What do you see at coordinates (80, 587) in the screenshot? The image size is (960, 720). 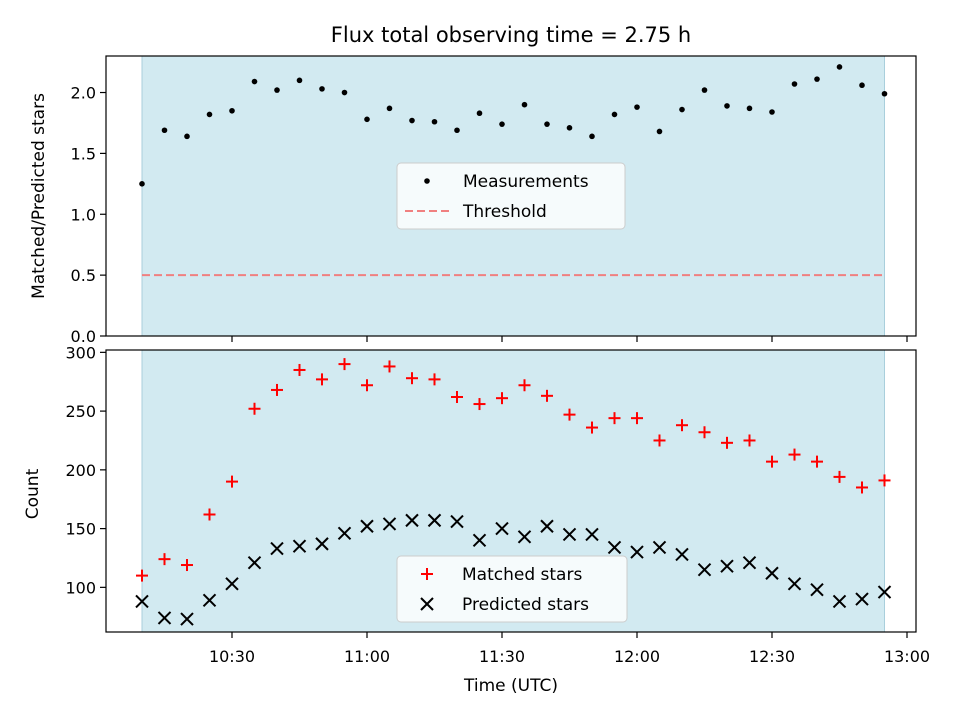 I see `y-tick-label: 100` at bounding box center [80, 587].